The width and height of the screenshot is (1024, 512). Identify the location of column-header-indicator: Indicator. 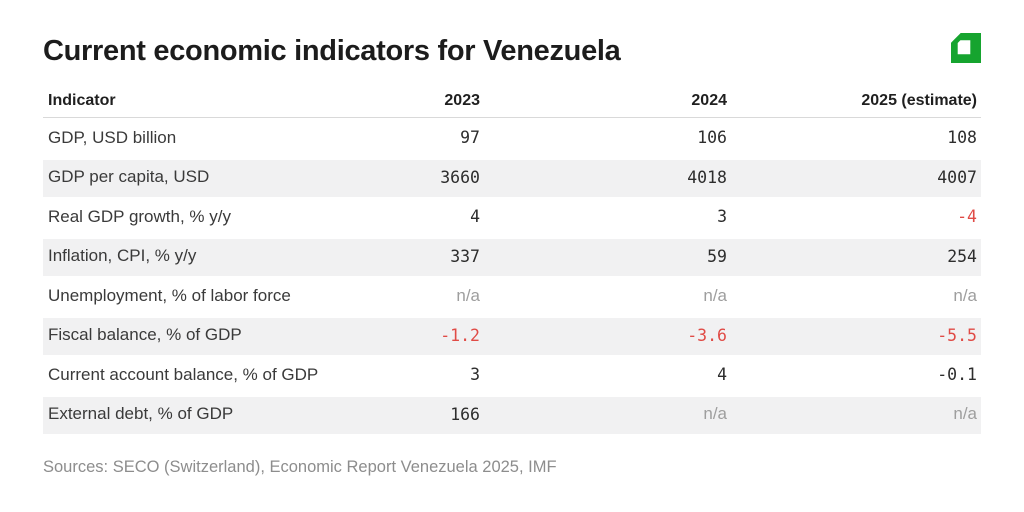
(82, 100).